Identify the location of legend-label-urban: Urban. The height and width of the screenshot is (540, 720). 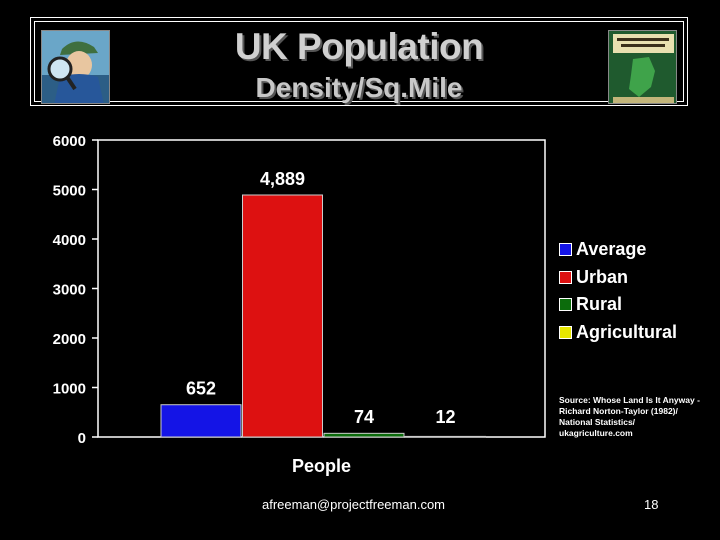
(602, 276).